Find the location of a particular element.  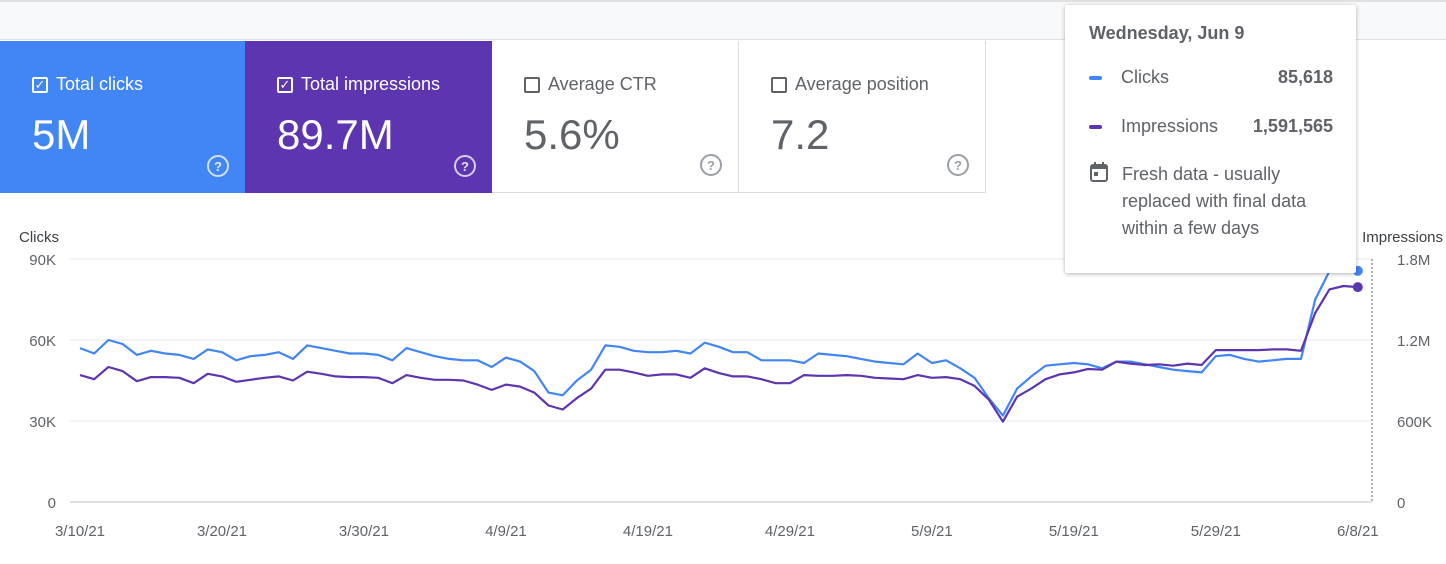

legend-swatch-impressions is located at coordinates (1095, 126).